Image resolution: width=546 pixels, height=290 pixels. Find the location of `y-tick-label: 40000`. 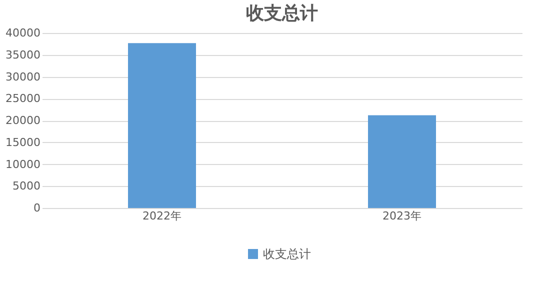

y-tick-label: 40000 is located at coordinates (23, 33).